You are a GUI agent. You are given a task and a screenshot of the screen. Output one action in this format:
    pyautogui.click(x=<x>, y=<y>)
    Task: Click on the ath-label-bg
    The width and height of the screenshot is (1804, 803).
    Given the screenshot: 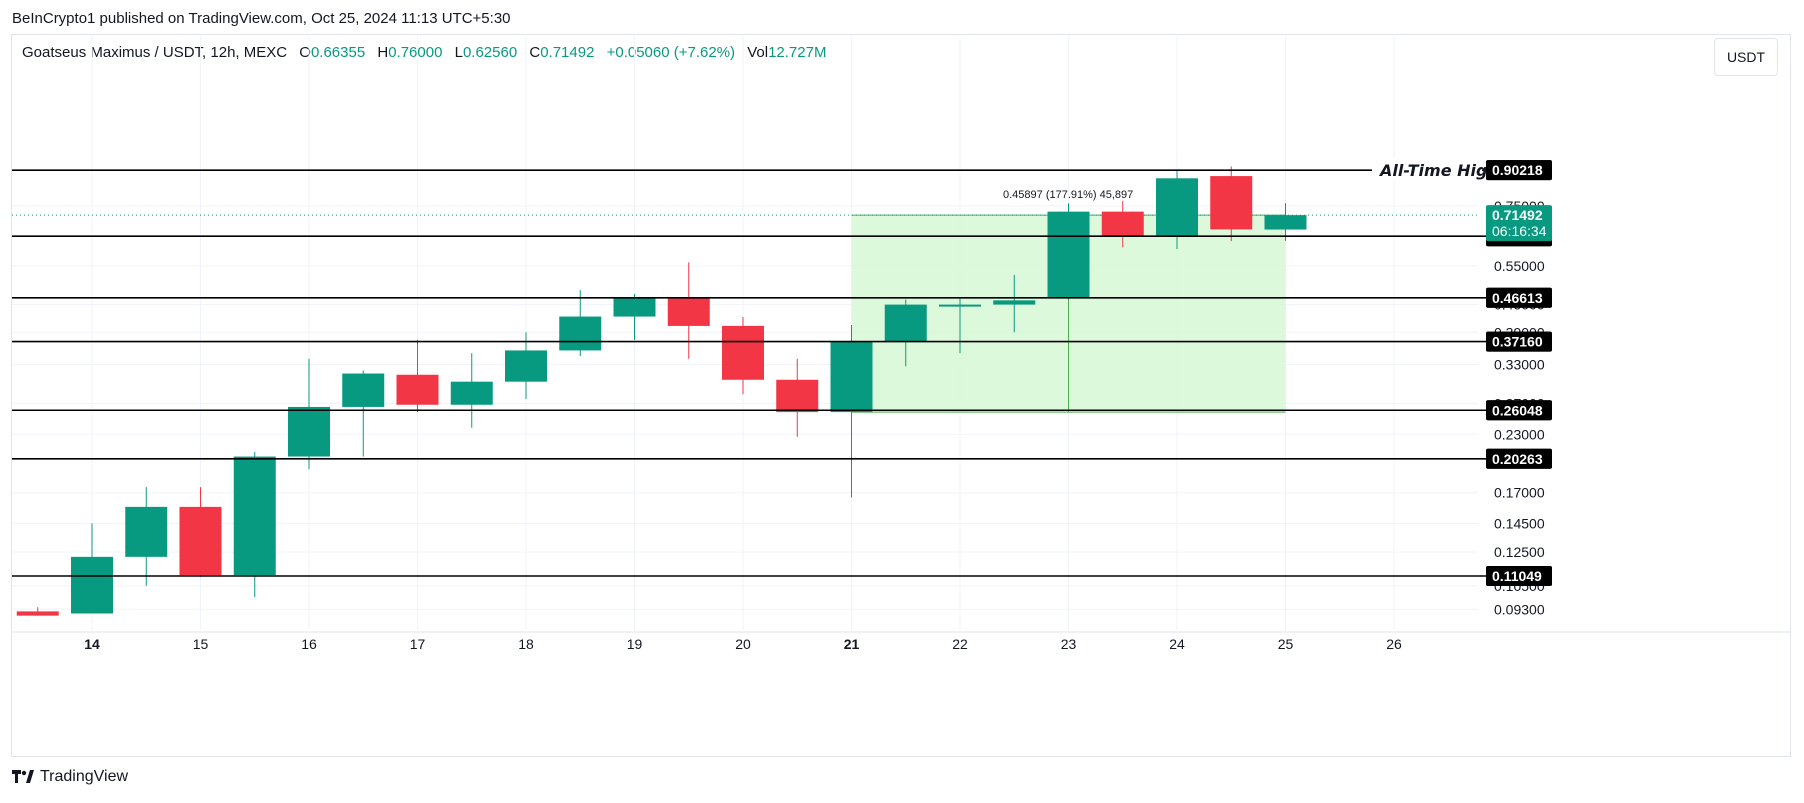 What is the action you would take?
    pyautogui.click(x=1427, y=169)
    